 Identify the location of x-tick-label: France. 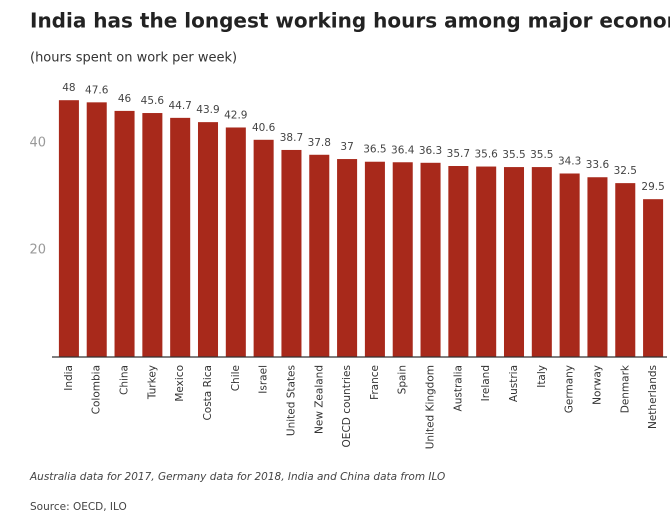
(375, 382).